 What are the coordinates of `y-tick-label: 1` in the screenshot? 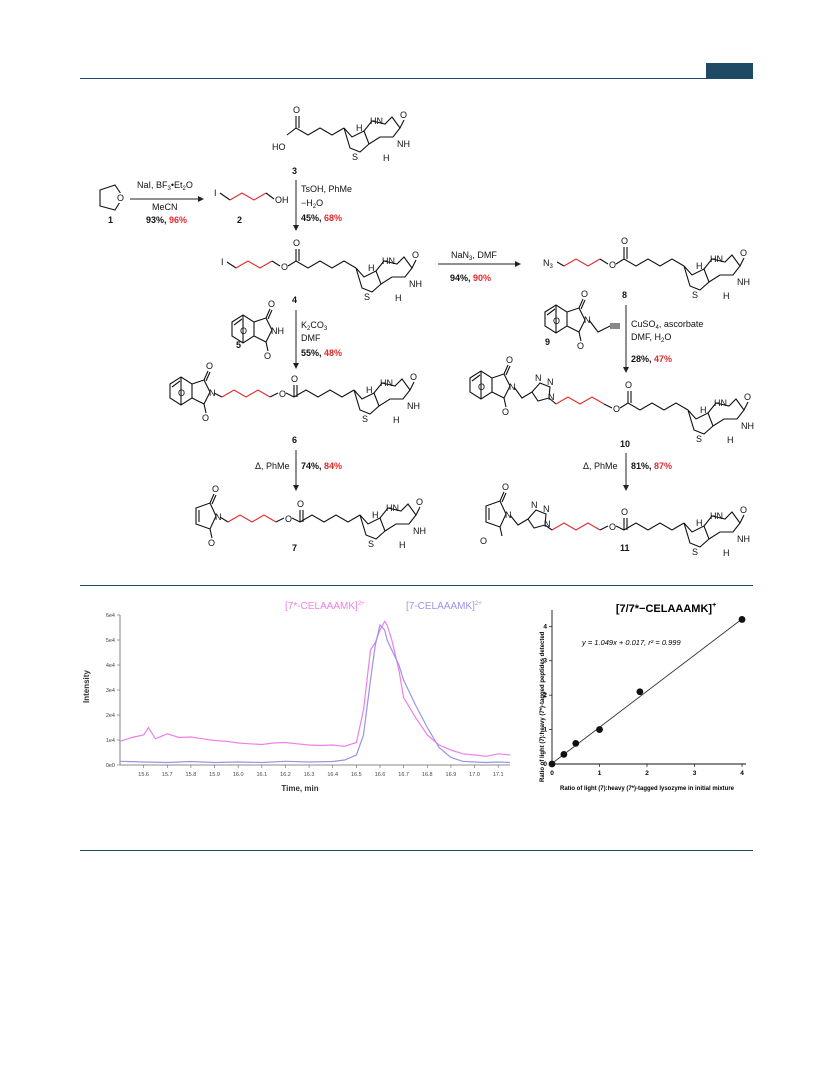 It's located at (545, 730).